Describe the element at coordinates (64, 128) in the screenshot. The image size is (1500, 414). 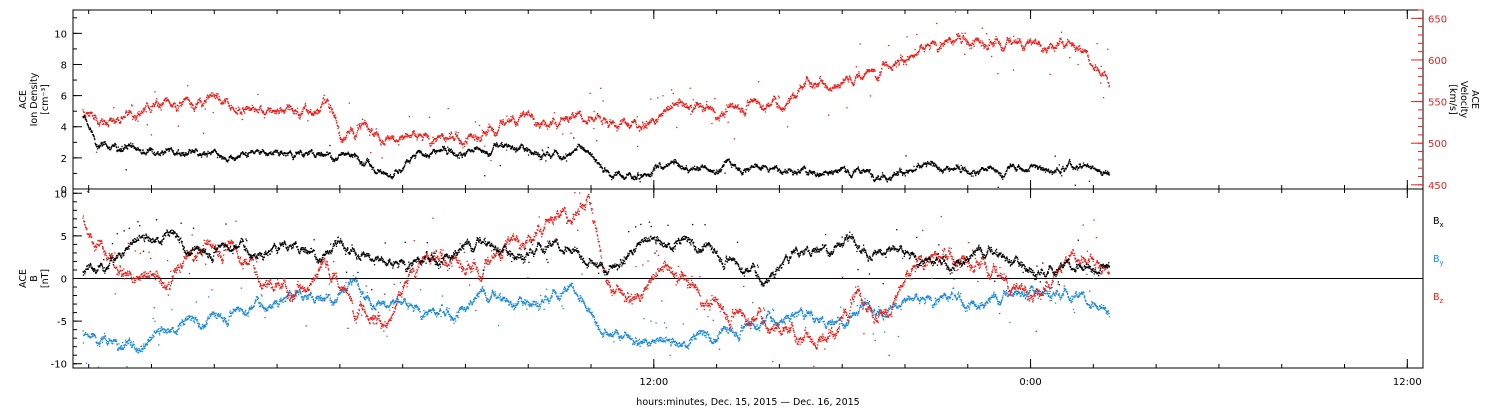
I see `y-tick-label: 4` at that location.